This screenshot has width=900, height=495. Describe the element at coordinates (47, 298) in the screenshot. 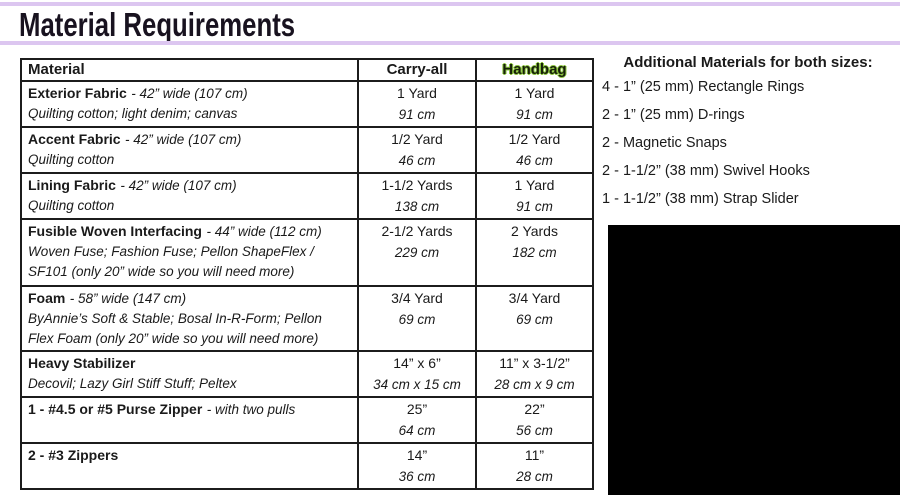

I see `material-name: Foam` at that location.